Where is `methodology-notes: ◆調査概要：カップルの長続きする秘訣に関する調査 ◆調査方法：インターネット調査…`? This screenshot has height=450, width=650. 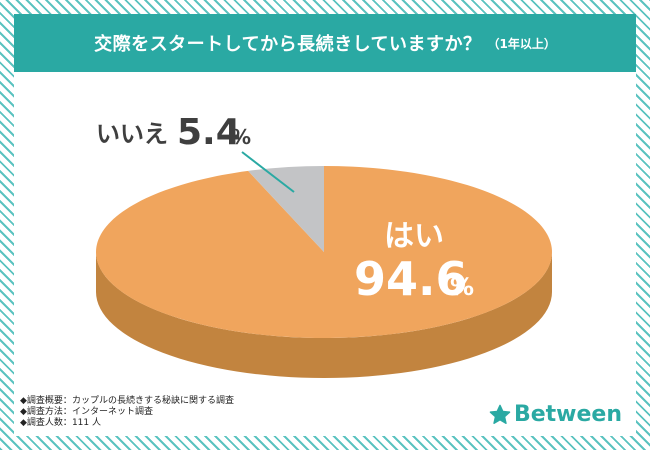 methodology-notes: ◆調査概要：カップルの長続きする秘訣に関する調査 ◆調査方法：インターネット調査… is located at coordinates (127, 412).